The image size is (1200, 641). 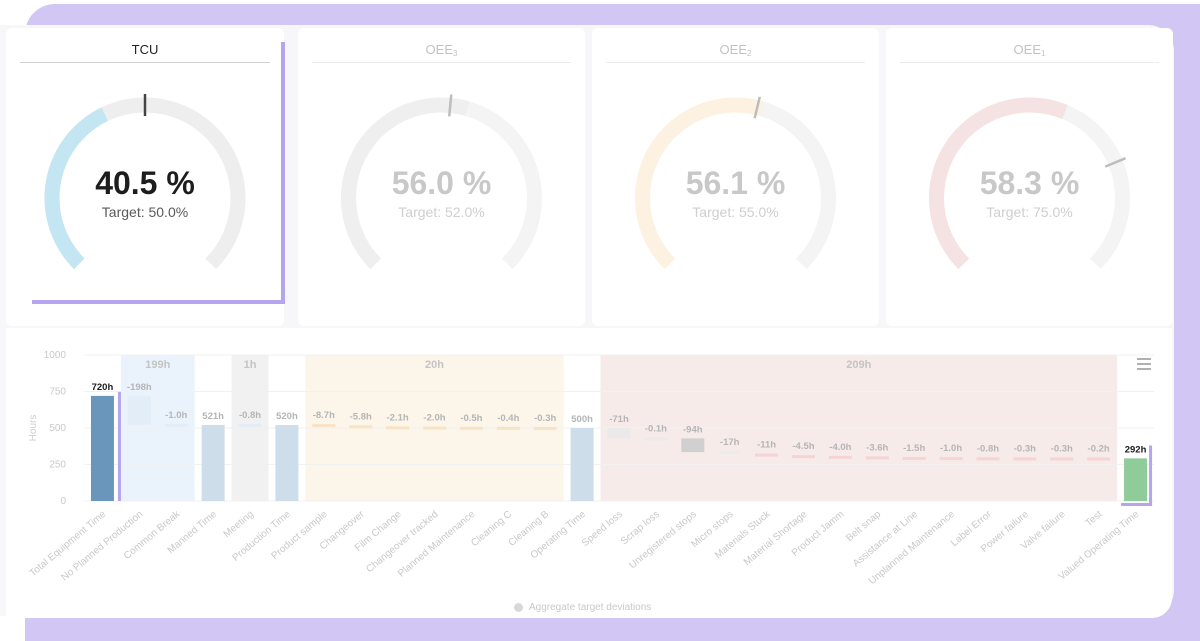 I want to click on bar-value-label: 500h, so click(x=582, y=419).